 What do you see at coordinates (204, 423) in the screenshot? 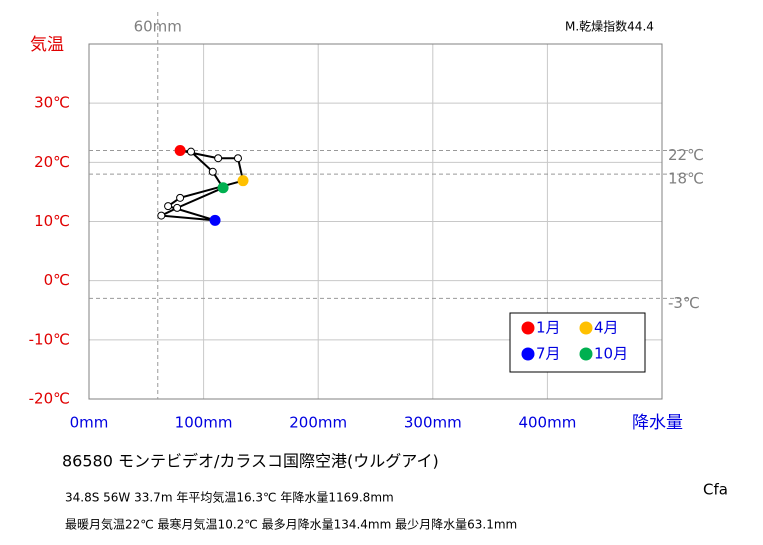
I see `x-tick-label: 100mm` at bounding box center [204, 423].